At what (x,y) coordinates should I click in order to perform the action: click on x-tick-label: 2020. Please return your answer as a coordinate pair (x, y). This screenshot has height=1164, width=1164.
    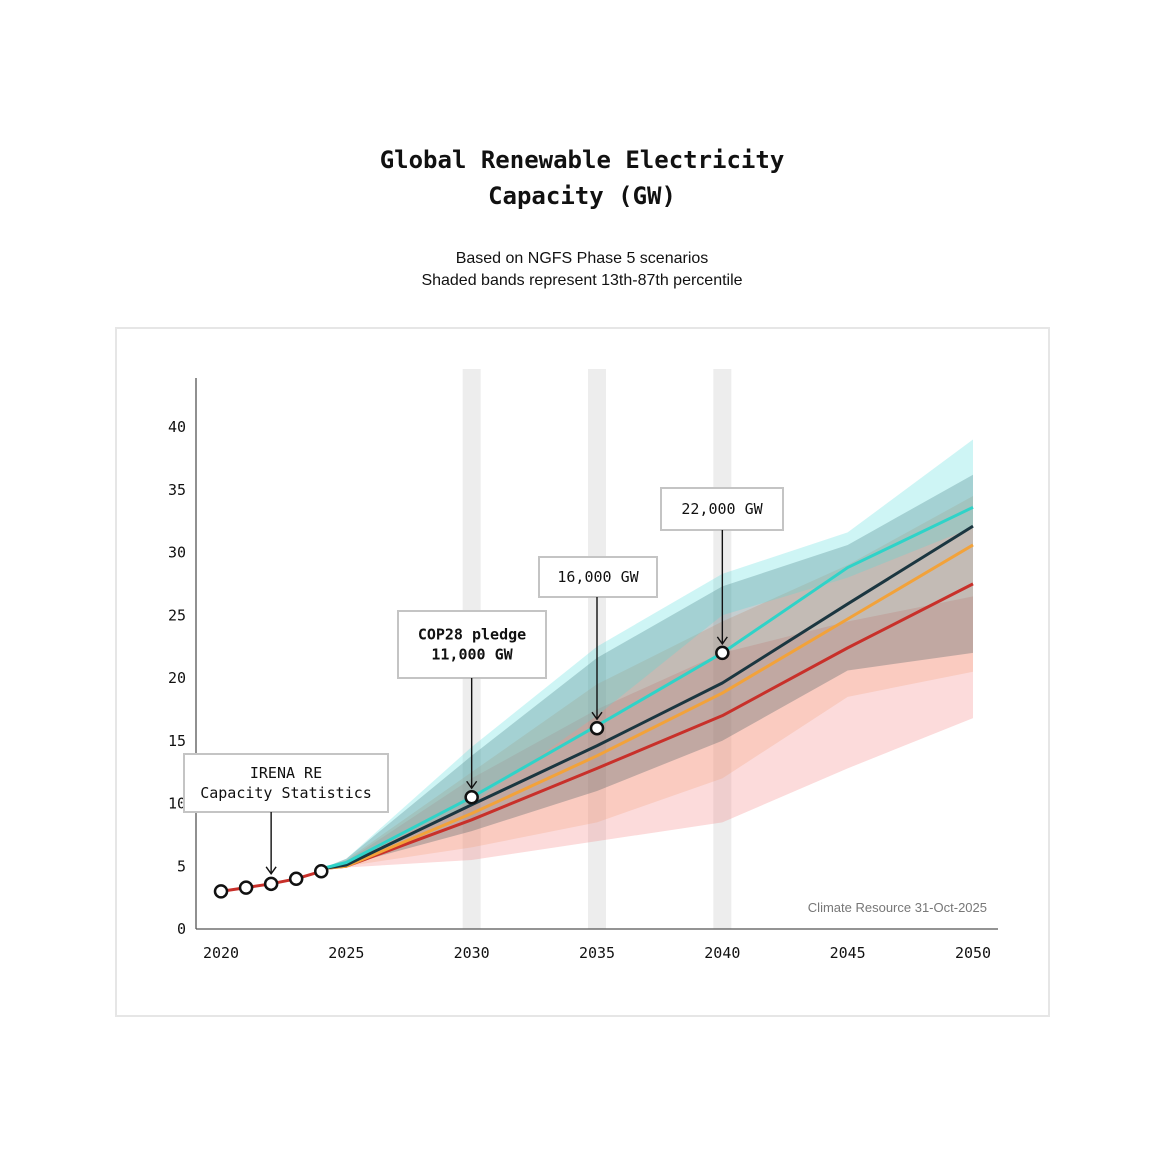
    Looking at the image, I should click on (221, 953).